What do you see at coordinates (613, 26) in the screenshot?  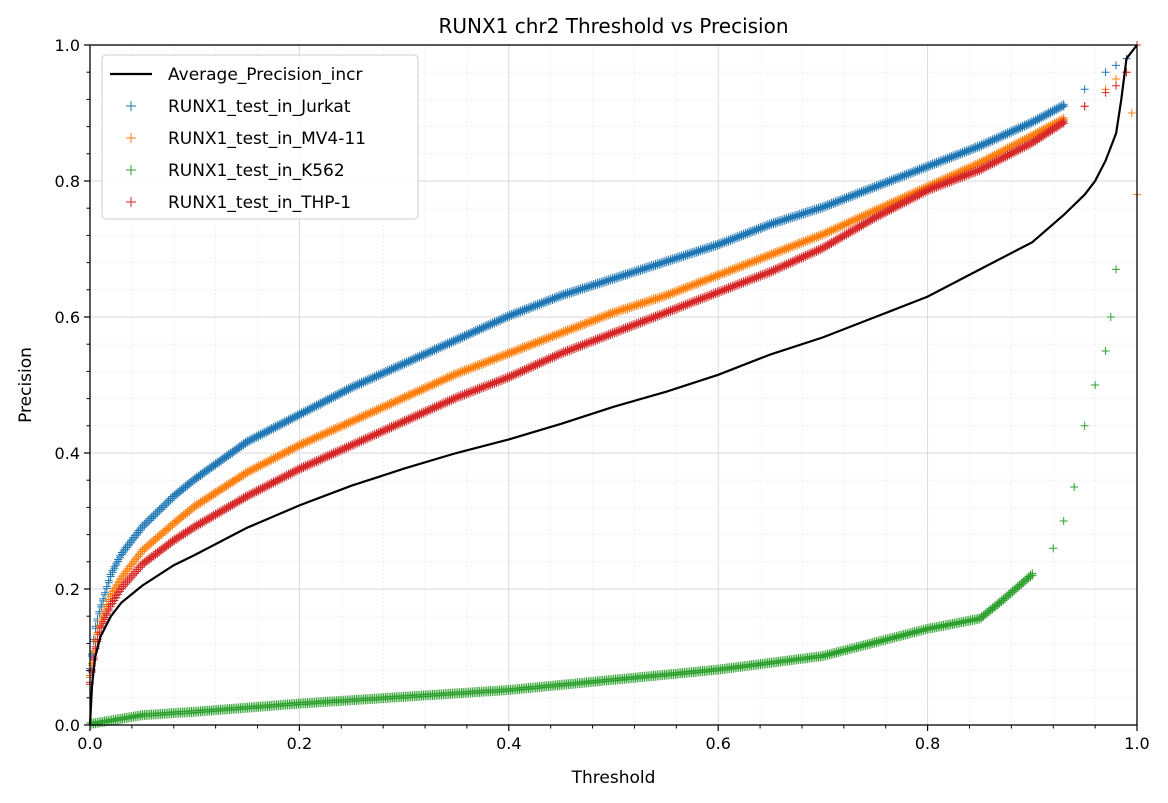 I see `chart-title: RUNX1 chr2 Threshold vs Precision` at bounding box center [613, 26].